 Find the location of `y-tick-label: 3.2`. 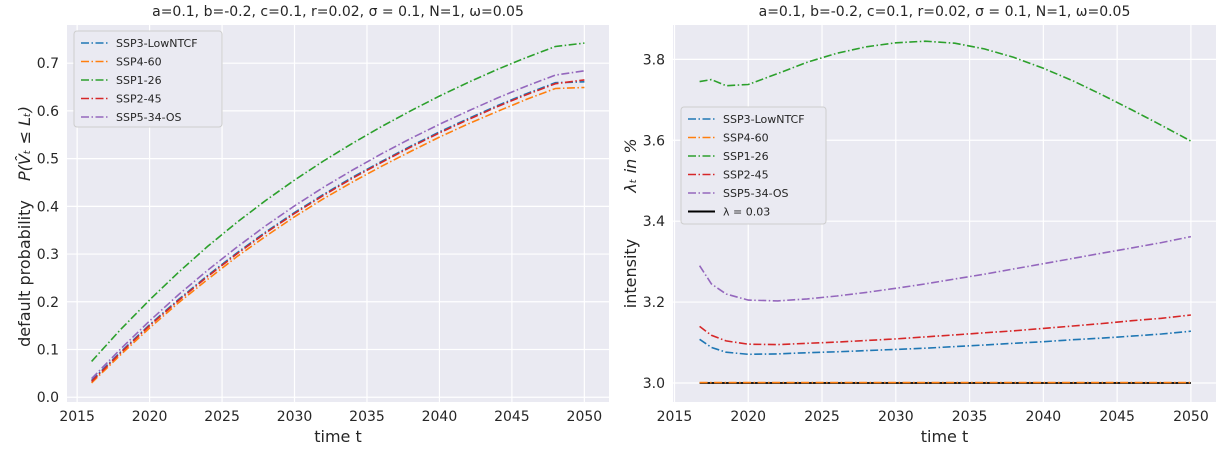

y-tick-label: 3.2 is located at coordinates (654, 303).